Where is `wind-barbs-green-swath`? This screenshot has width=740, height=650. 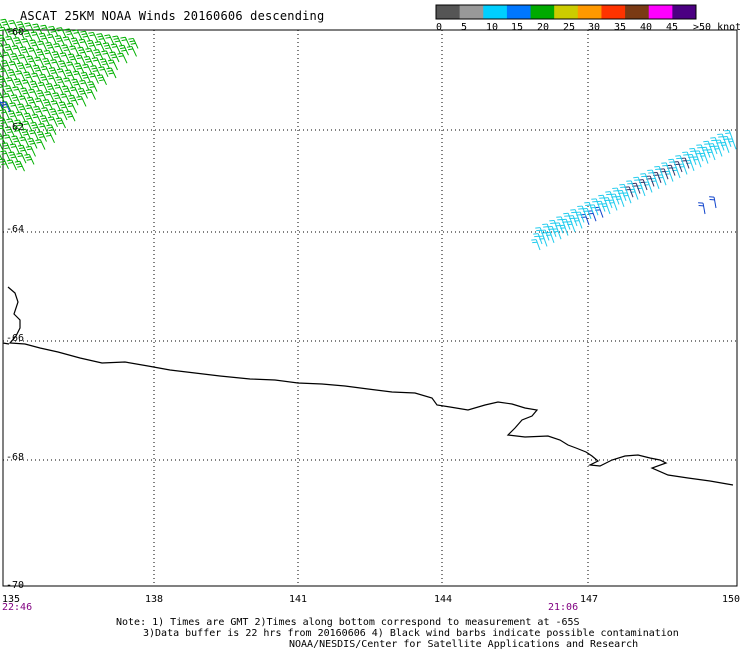
wind-barbs-green-swath is located at coordinates (69, 95).